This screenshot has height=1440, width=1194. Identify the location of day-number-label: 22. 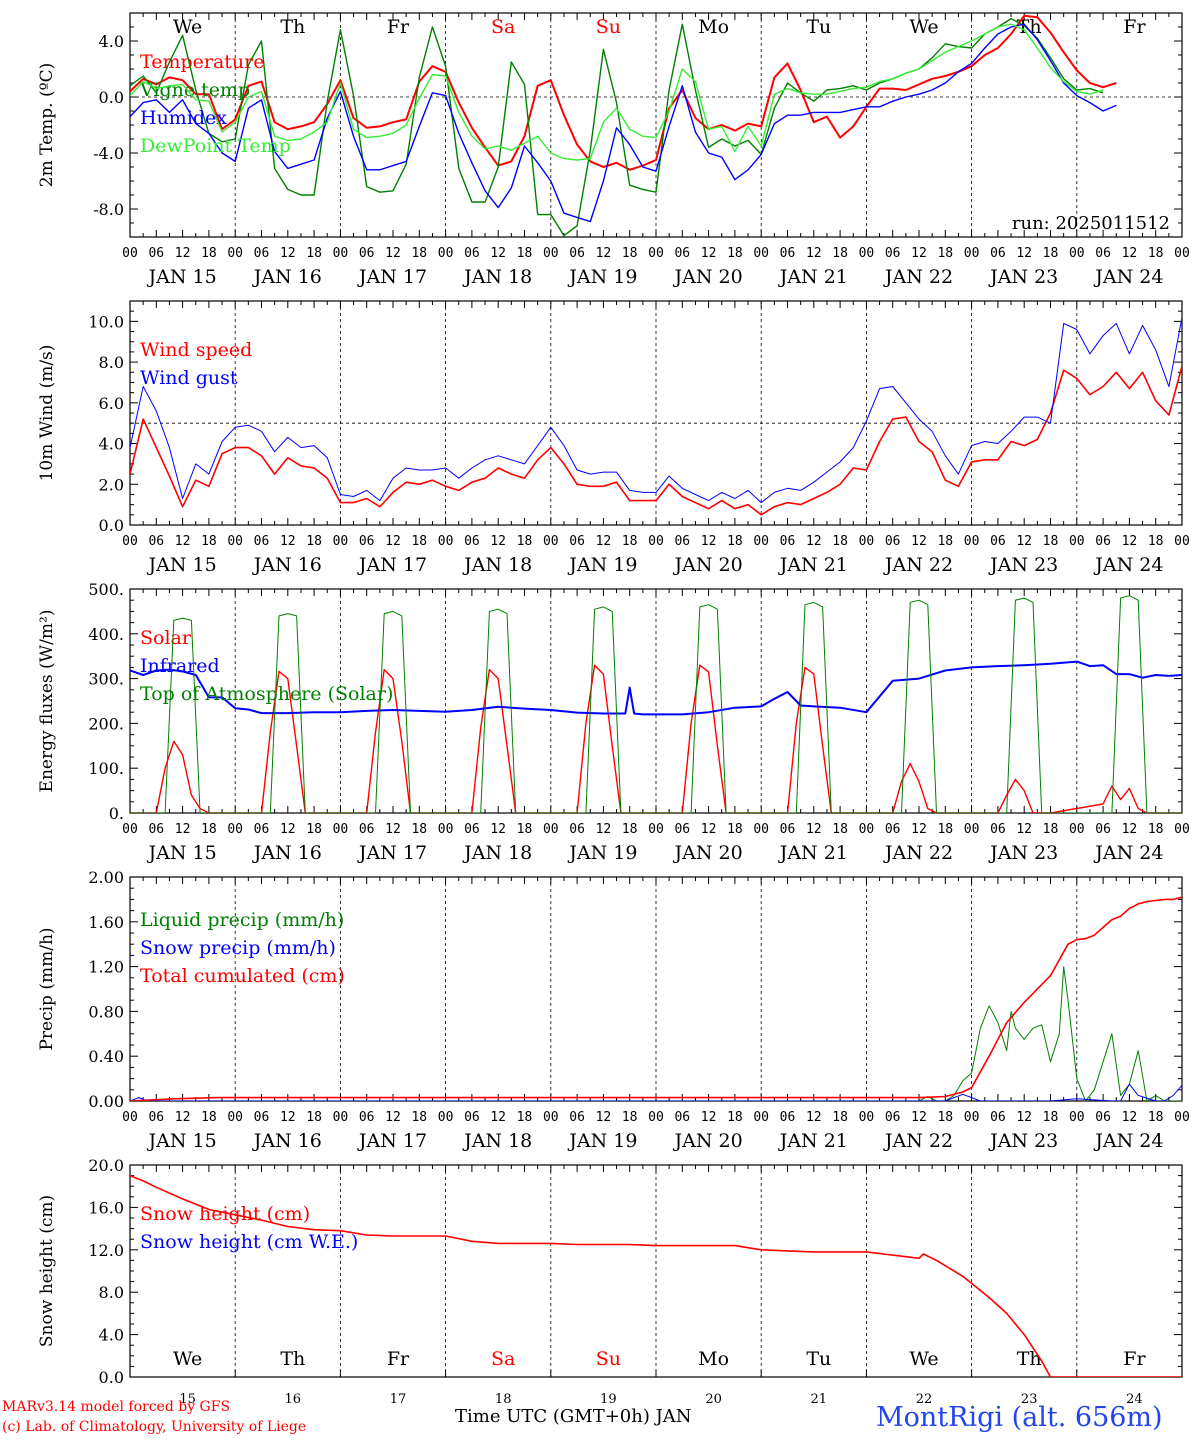
(924, 1399).